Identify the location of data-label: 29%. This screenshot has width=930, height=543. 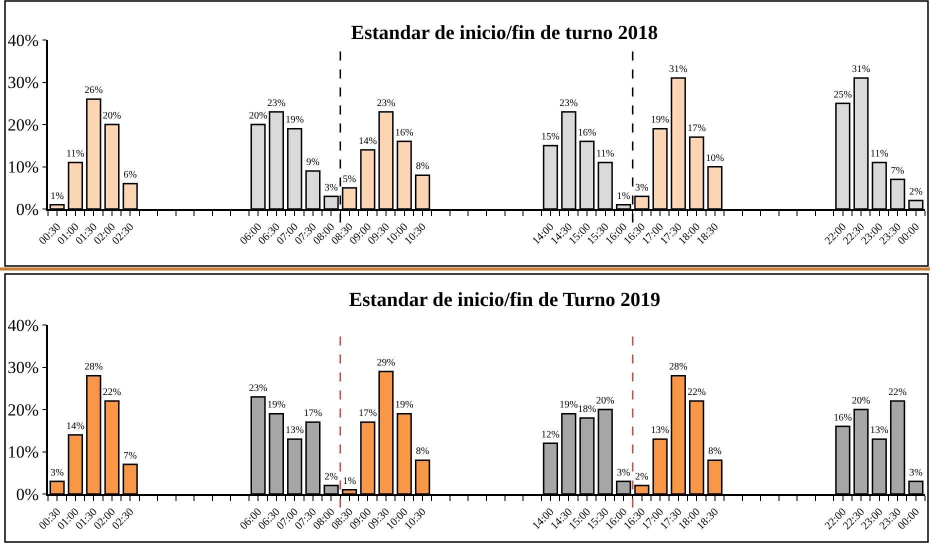
(386, 362).